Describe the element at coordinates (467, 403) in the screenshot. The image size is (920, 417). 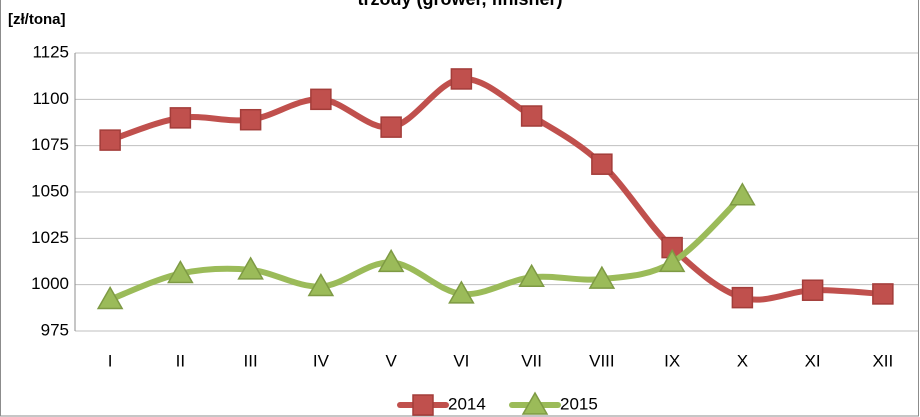
I see `legend-label: 2014` at that location.